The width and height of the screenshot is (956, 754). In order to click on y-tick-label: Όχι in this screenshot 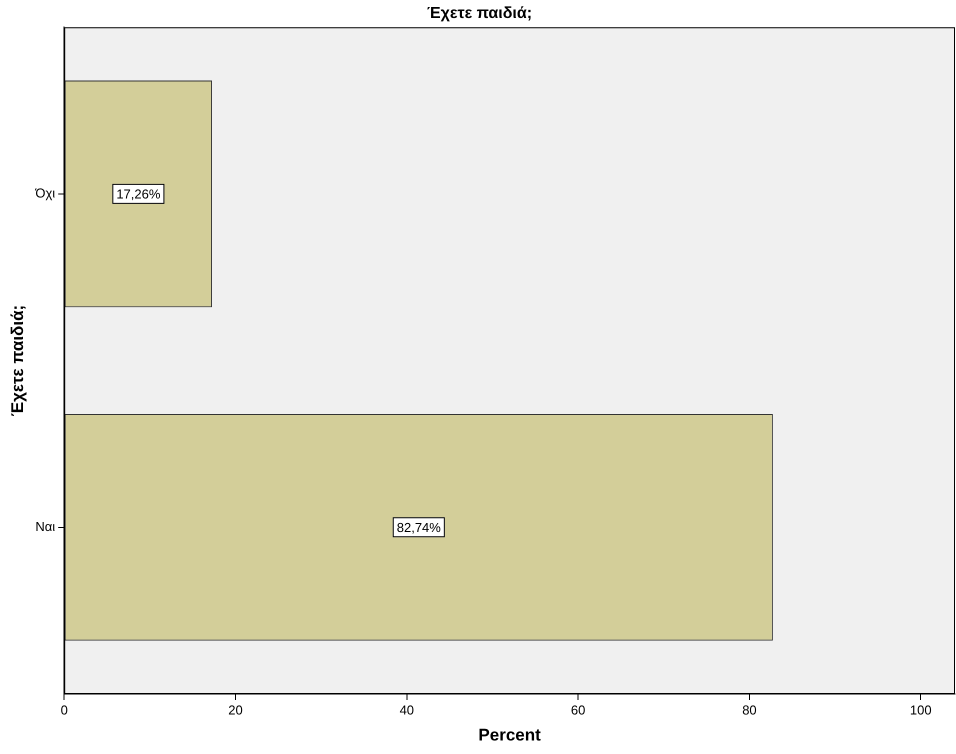, I will do `click(45, 192)`.